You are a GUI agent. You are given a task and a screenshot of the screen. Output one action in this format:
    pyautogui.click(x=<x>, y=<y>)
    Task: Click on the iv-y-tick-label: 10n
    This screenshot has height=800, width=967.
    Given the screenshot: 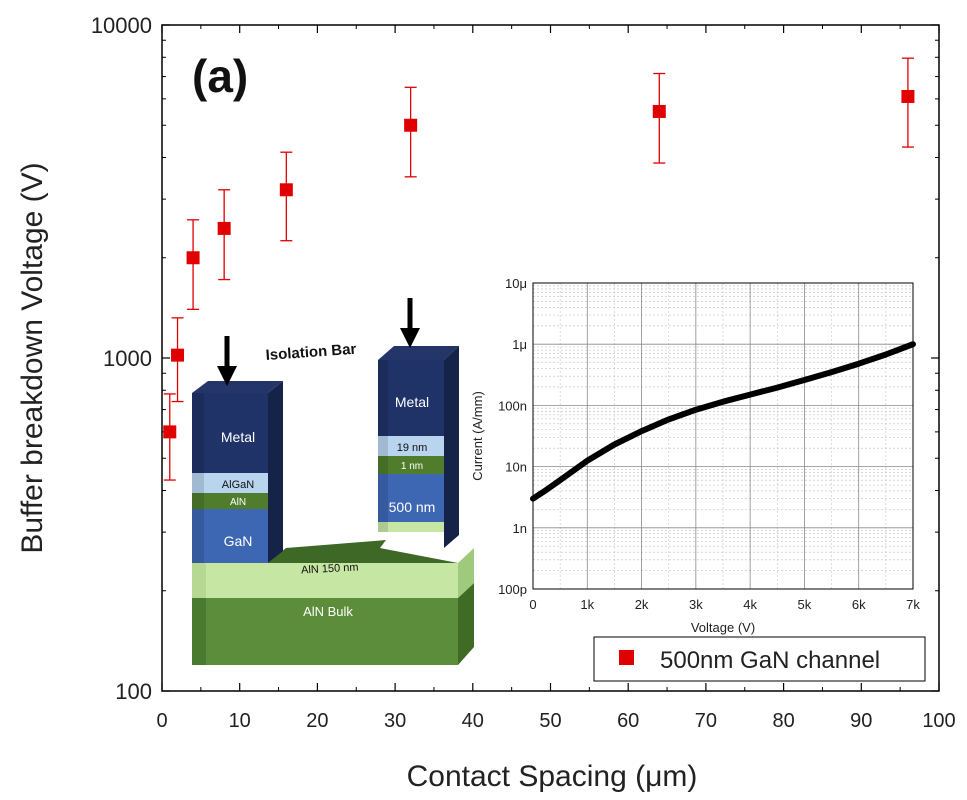 What is the action you would take?
    pyautogui.click(x=516, y=467)
    